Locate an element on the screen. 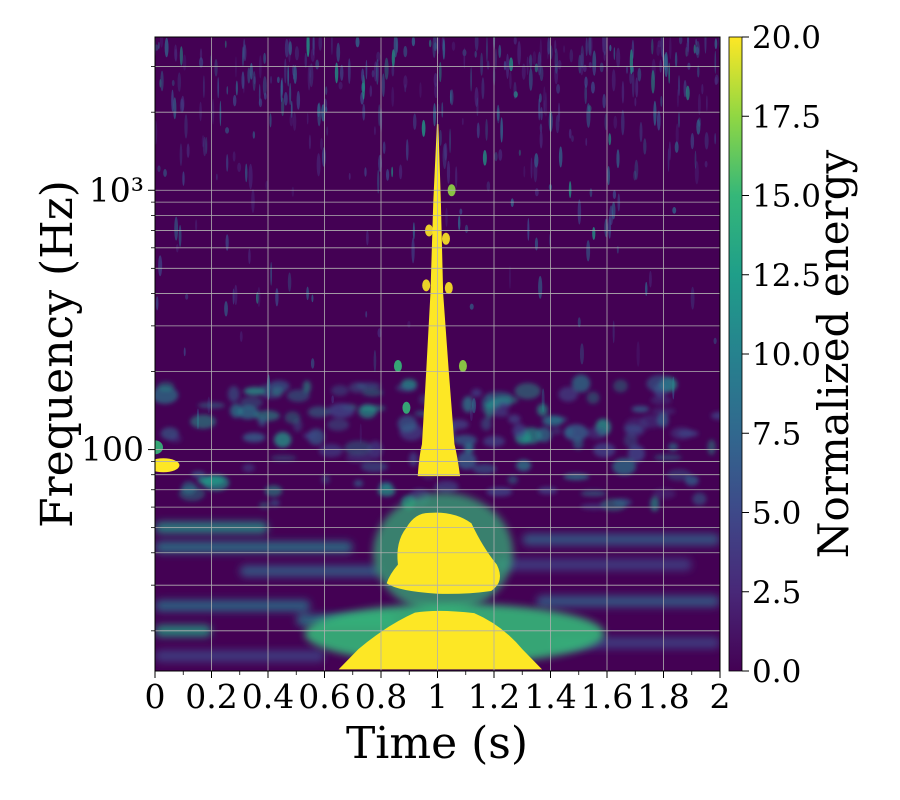 This screenshot has height=800, width=900. y-tick-label: 100 is located at coordinates (112, 449).